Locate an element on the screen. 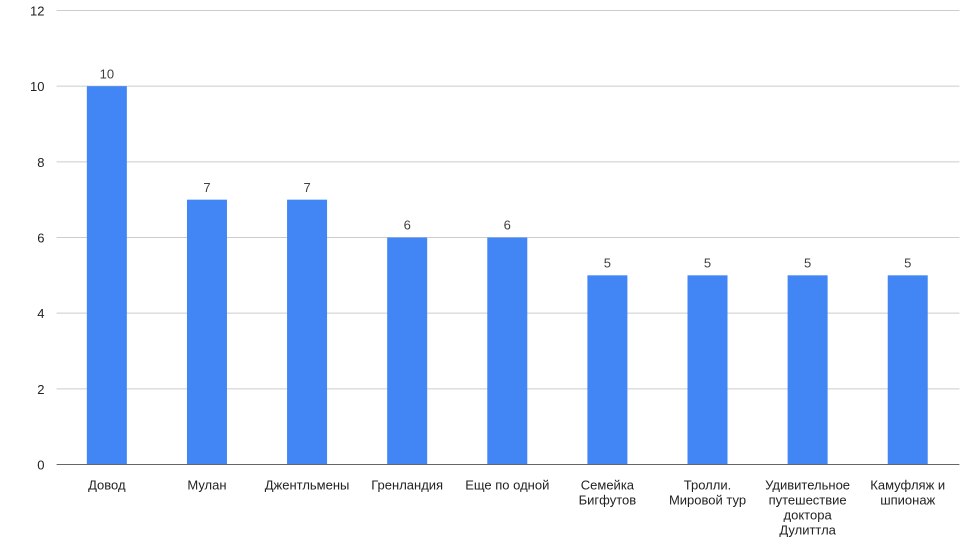 The width and height of the screenshot is (967, 547). svg-text: 0 is located at coordinates (40, 465).